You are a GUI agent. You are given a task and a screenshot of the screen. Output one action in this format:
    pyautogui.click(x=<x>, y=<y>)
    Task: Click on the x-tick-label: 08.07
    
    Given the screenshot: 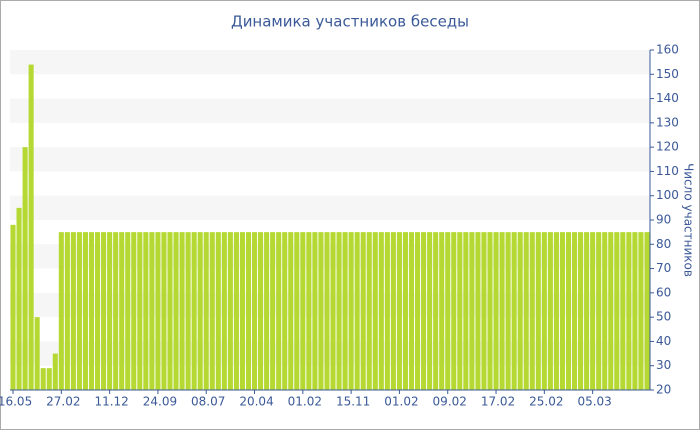 What is the action you would take?
    pyautogui.click(x=208, y=402)
    